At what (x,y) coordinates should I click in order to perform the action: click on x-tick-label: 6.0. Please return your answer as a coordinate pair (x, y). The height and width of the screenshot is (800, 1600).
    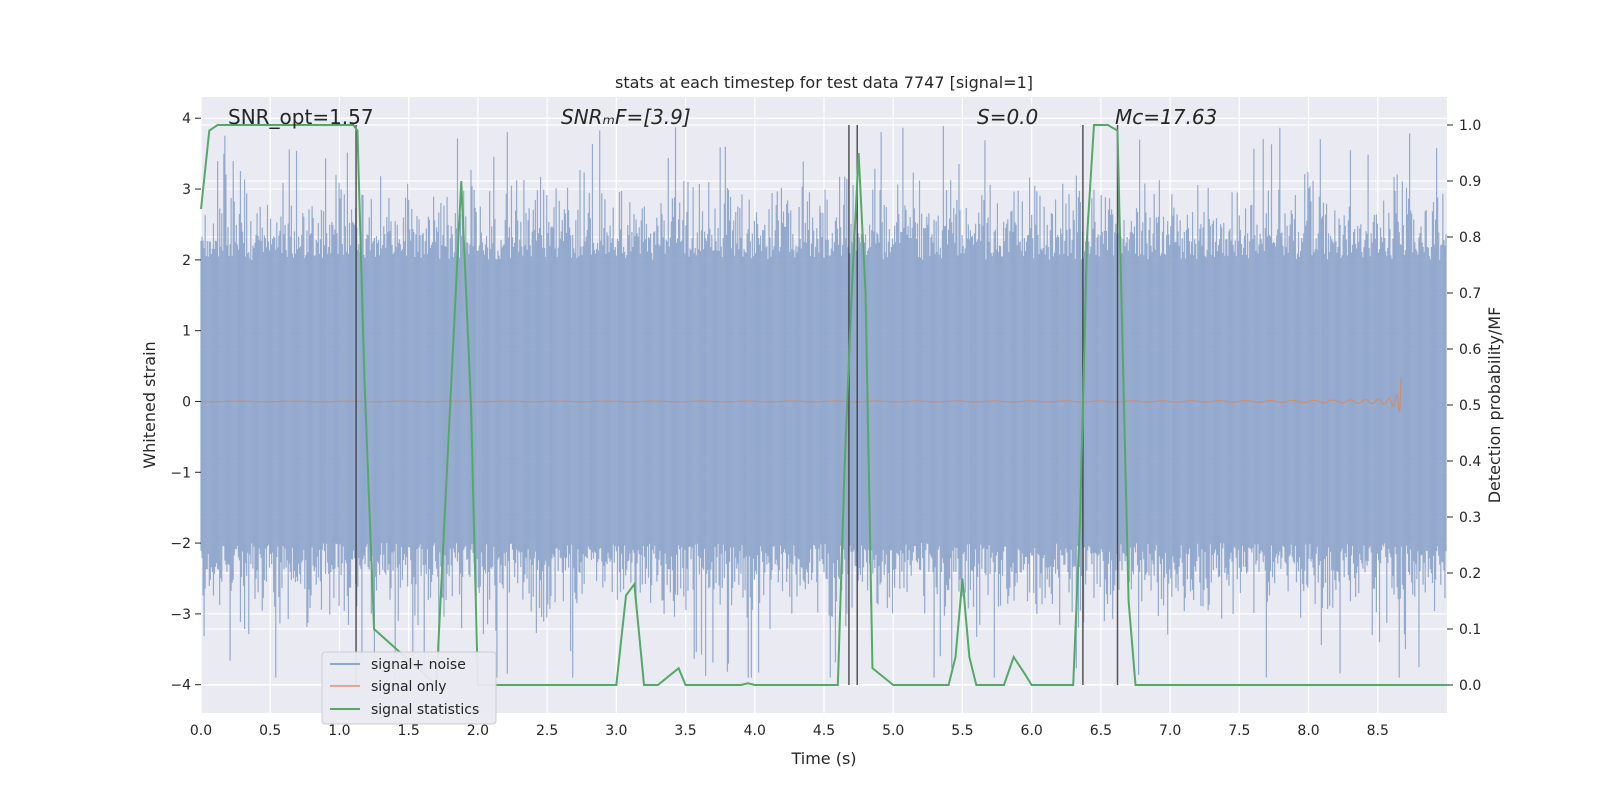
    Looking at the image, I should click on (1032, 731).